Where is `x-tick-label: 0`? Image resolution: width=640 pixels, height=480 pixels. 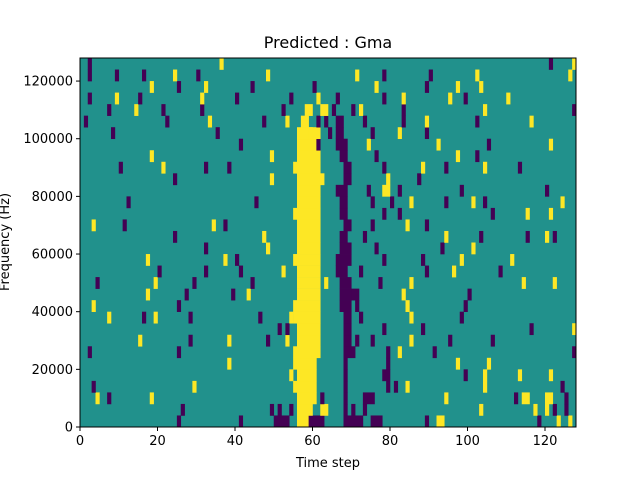
x-tick-label: 0 is located at coordinates (80, 441).